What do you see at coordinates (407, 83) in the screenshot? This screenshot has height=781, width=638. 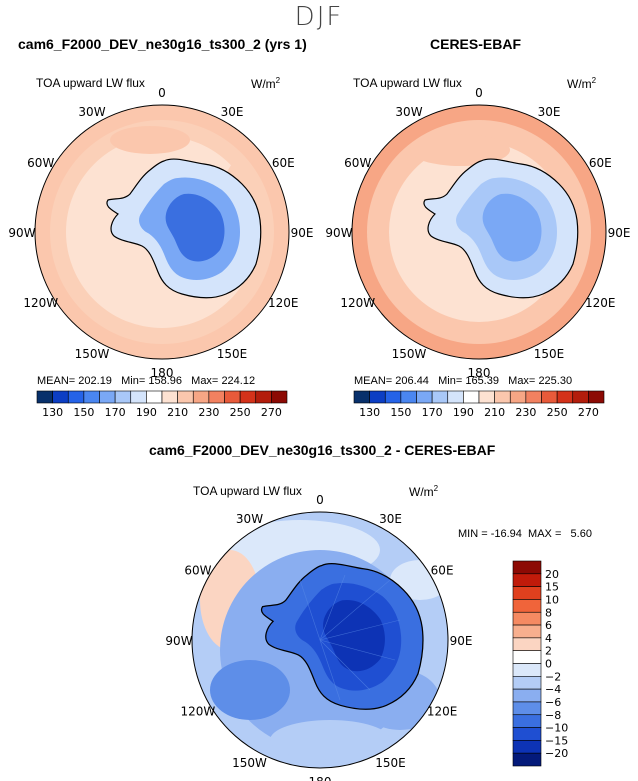 I see `panel2-variable: TOA upward LW flux` at bounding box center [407, 83].